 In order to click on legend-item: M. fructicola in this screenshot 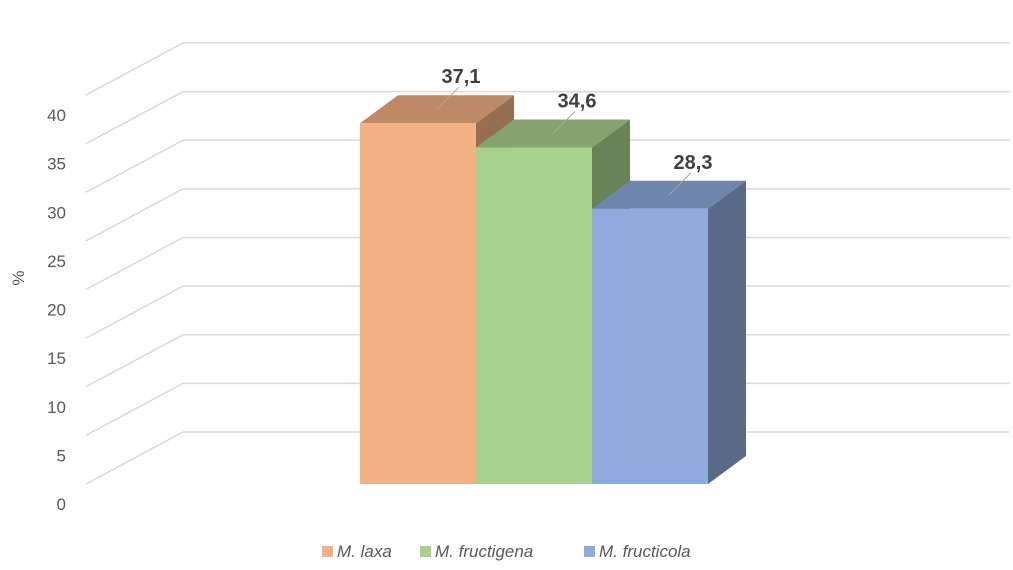, I will do `click(637, 551)`.